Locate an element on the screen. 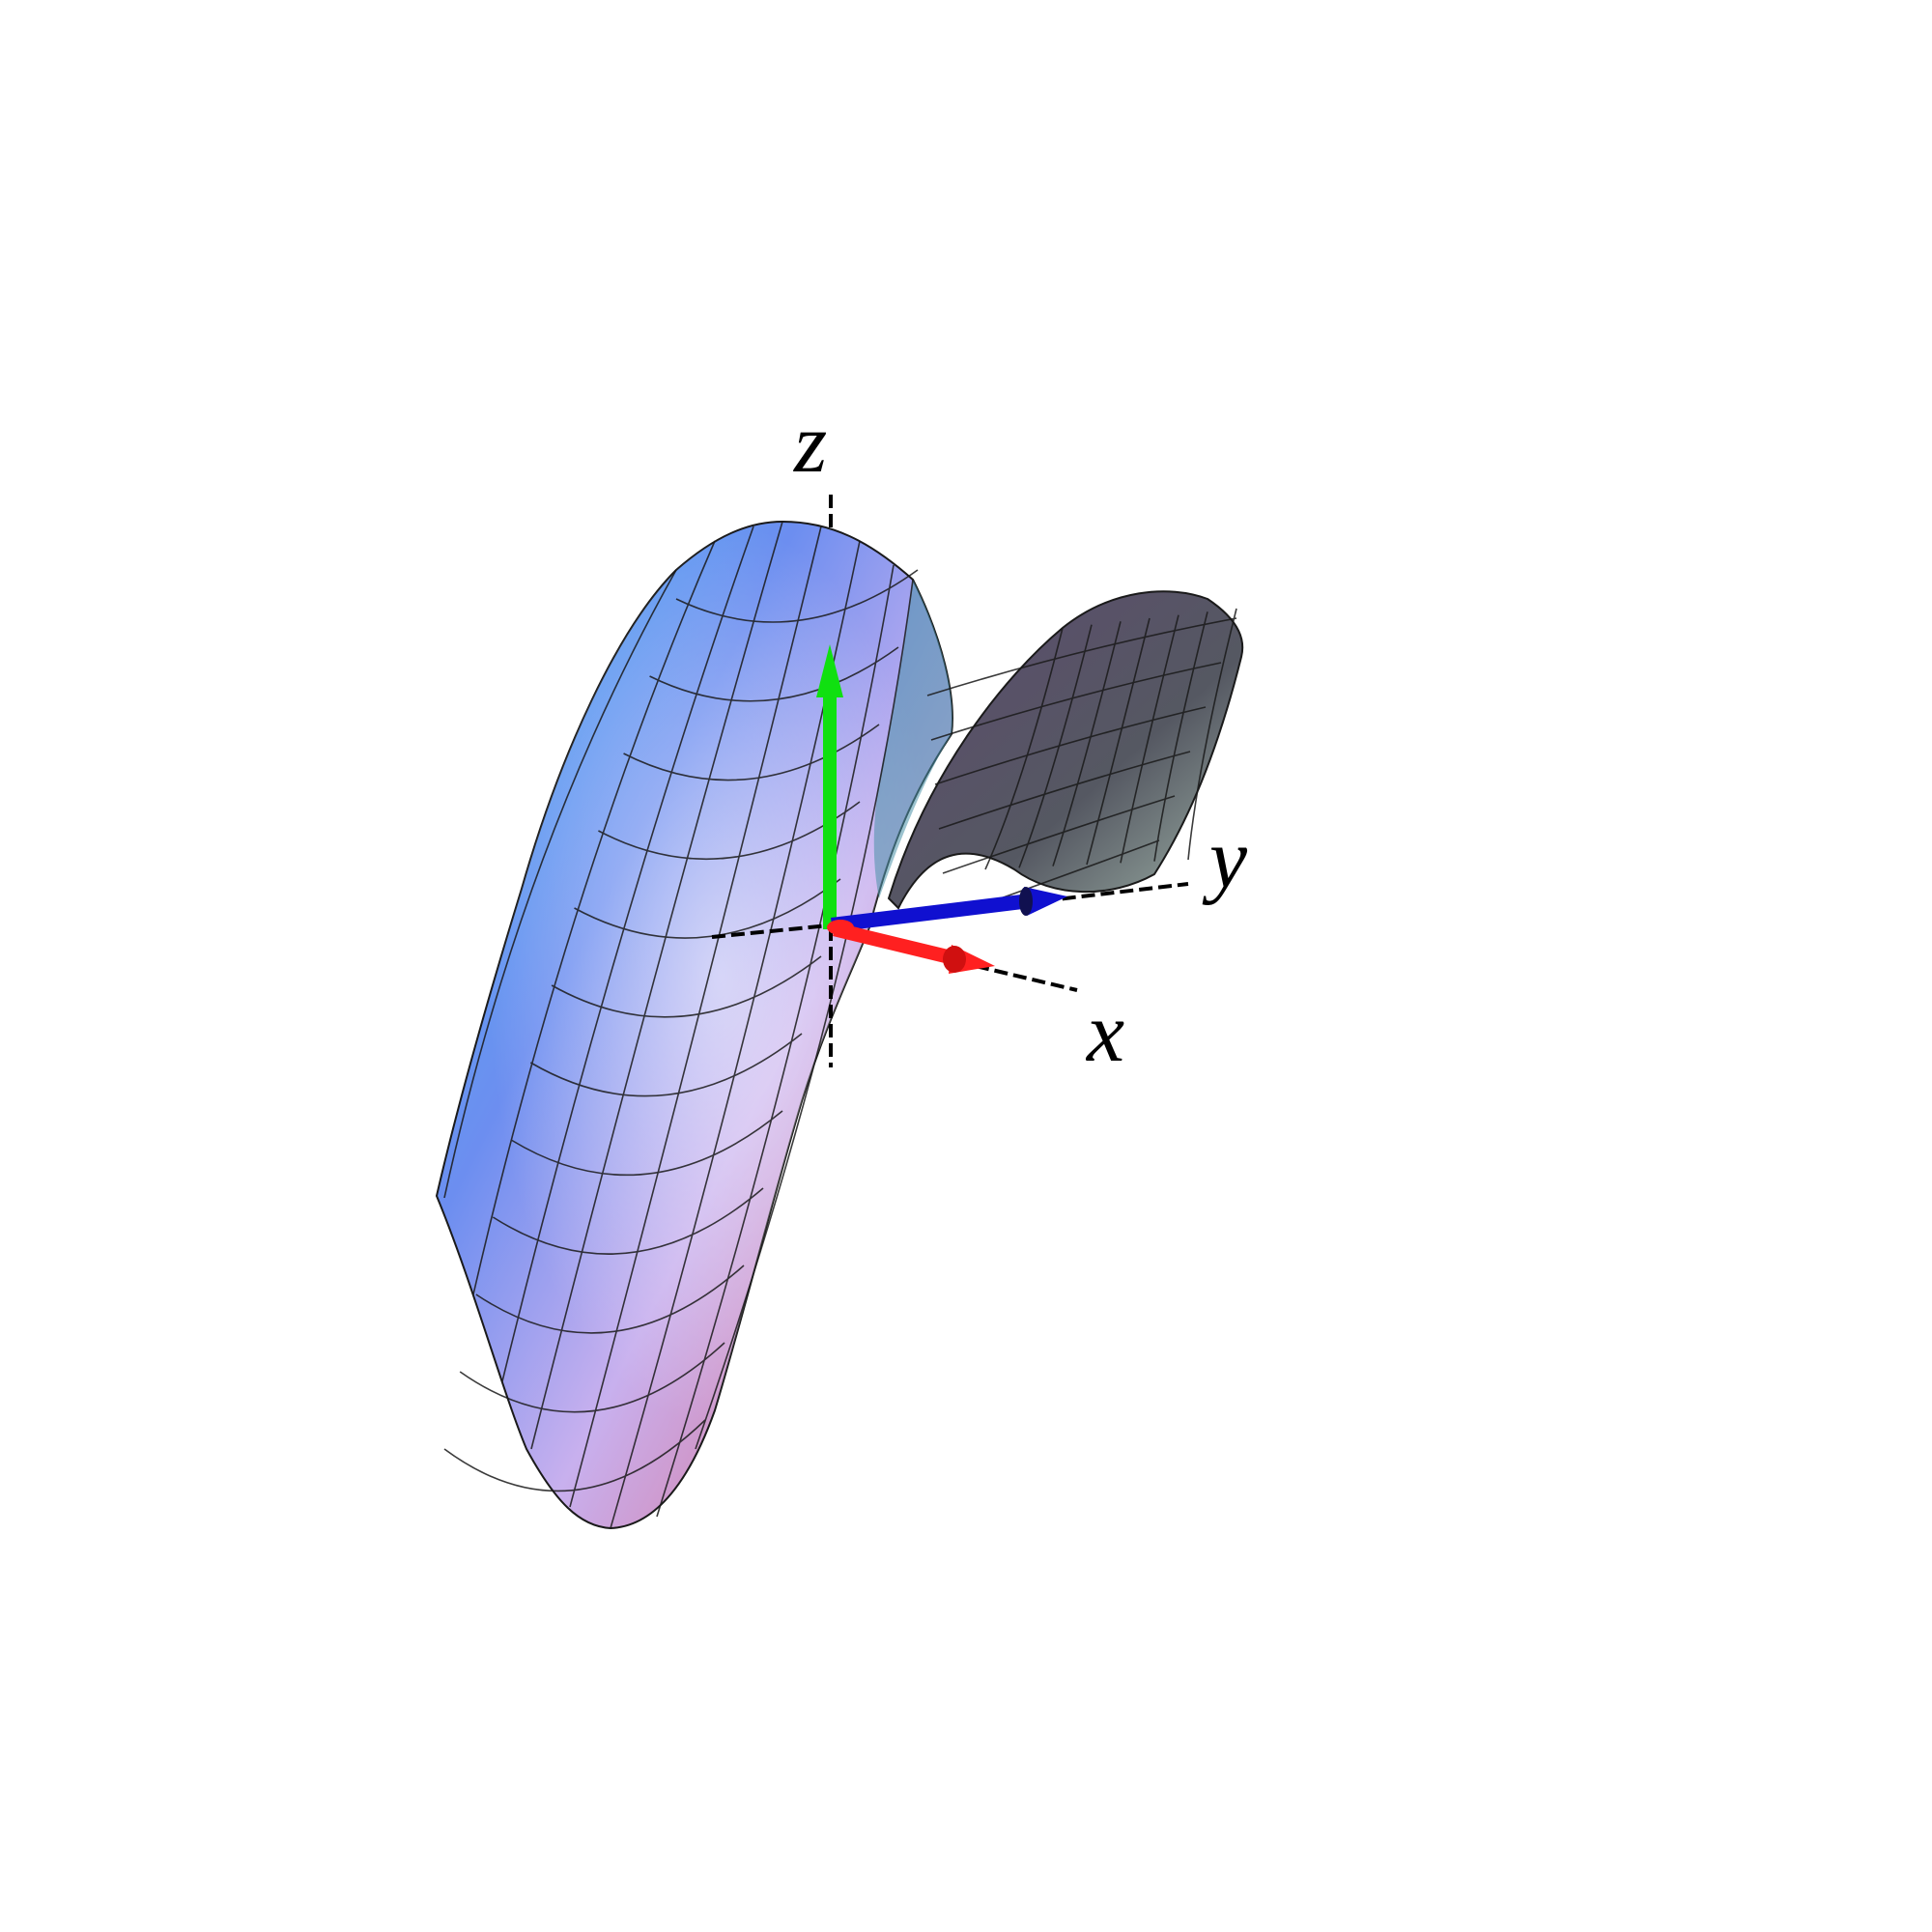 Image resolution: width=1932 pixels, height=1932 pixels. z-vector-shaft is located at coordinates (830, 812).